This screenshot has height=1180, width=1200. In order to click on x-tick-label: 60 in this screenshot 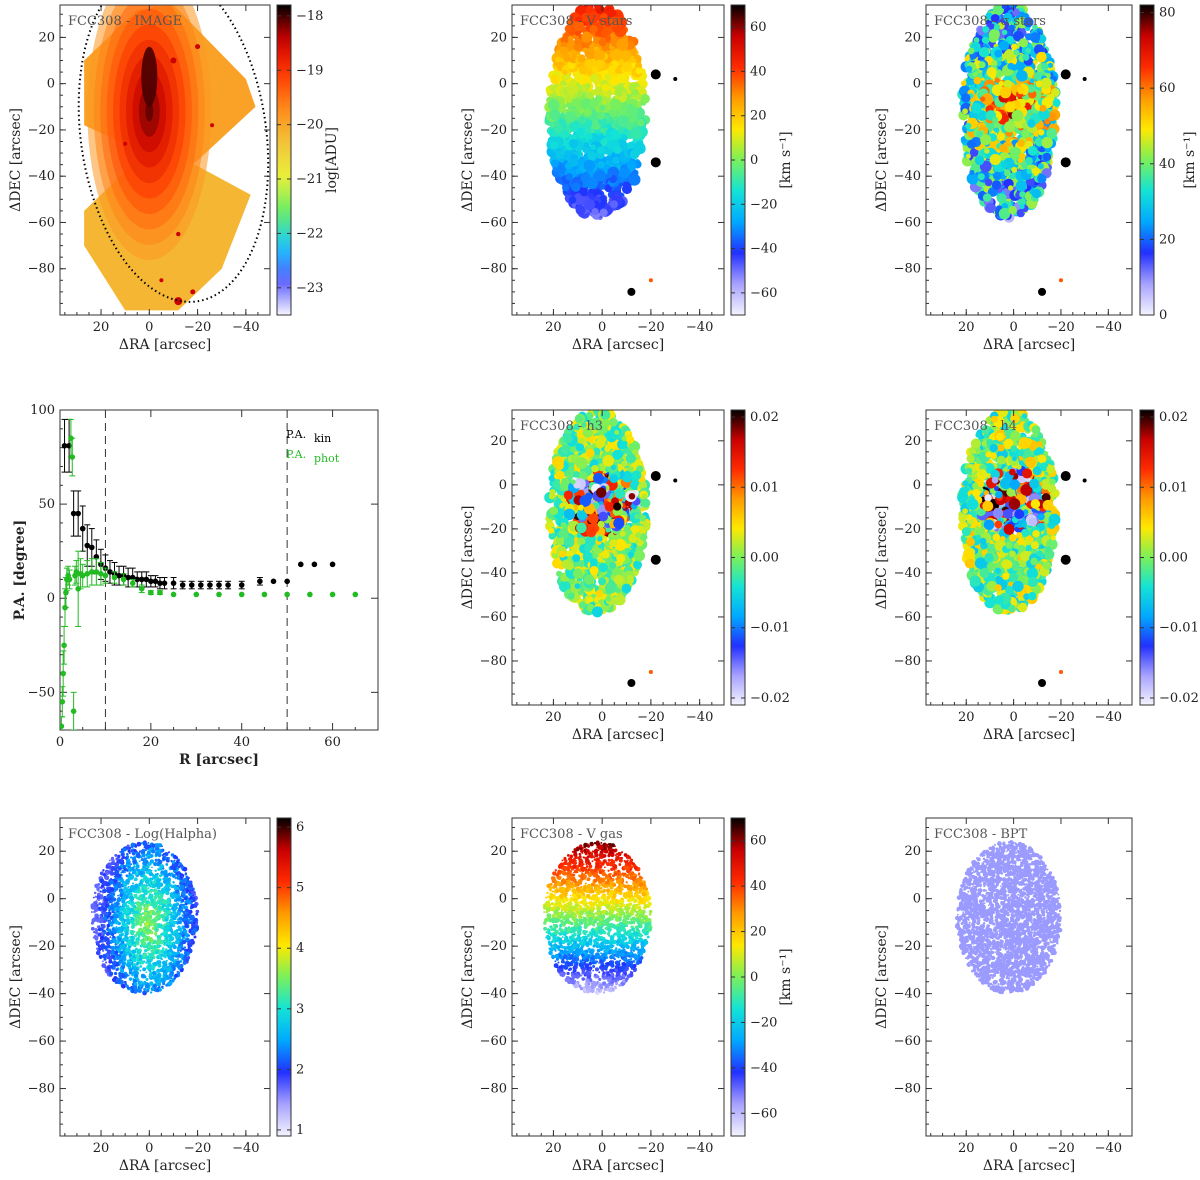, I will do `click(332, 742)`.